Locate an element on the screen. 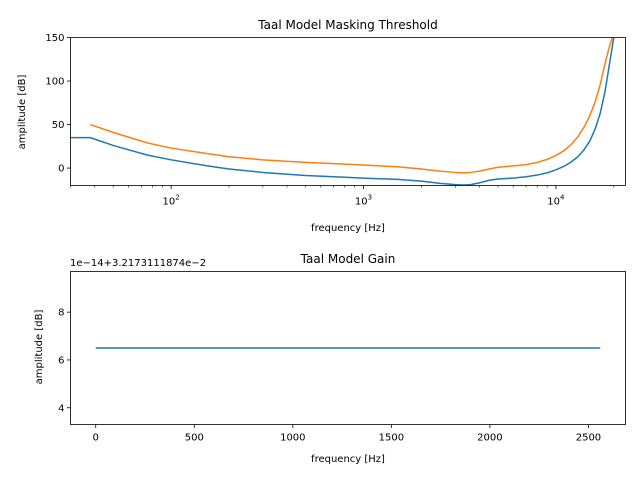 This screenshot has height=480, width=640. top-y-tick-label: 50 is located at coordinates (58, 125).